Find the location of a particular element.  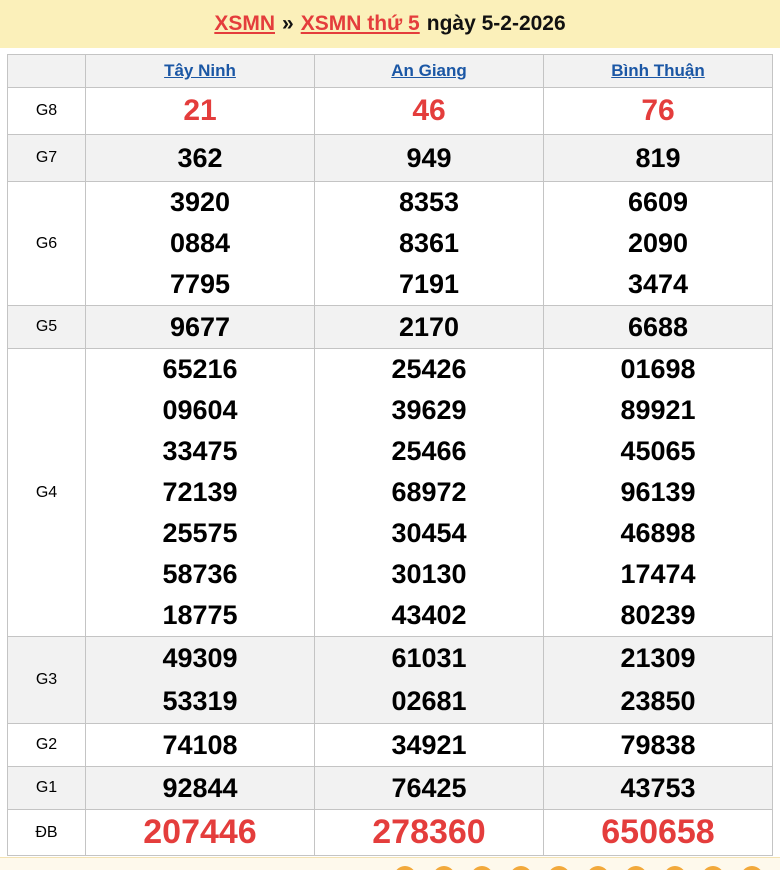

province-link-binh-thuan: Bình Thuận is located at coordinates (658, 70).